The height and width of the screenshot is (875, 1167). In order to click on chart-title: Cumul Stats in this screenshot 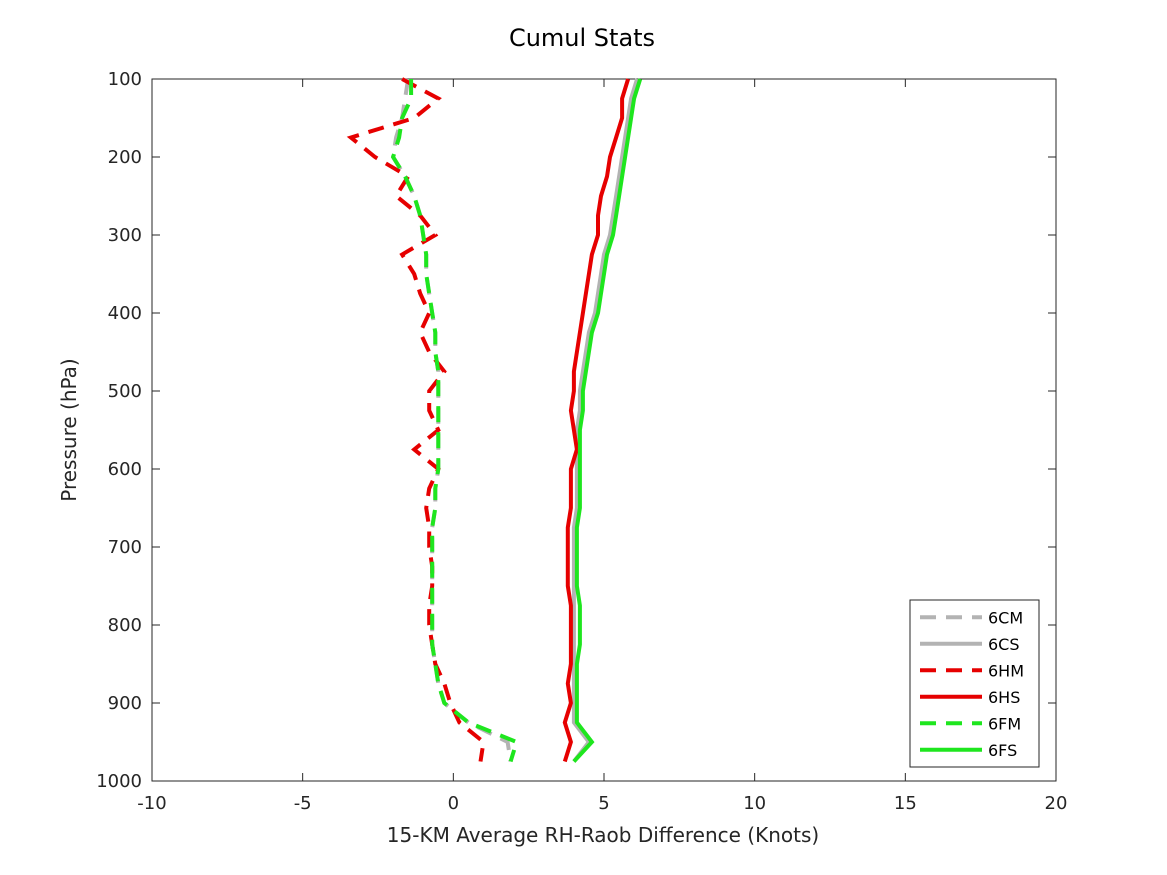, I will do `click(582, 38)`.